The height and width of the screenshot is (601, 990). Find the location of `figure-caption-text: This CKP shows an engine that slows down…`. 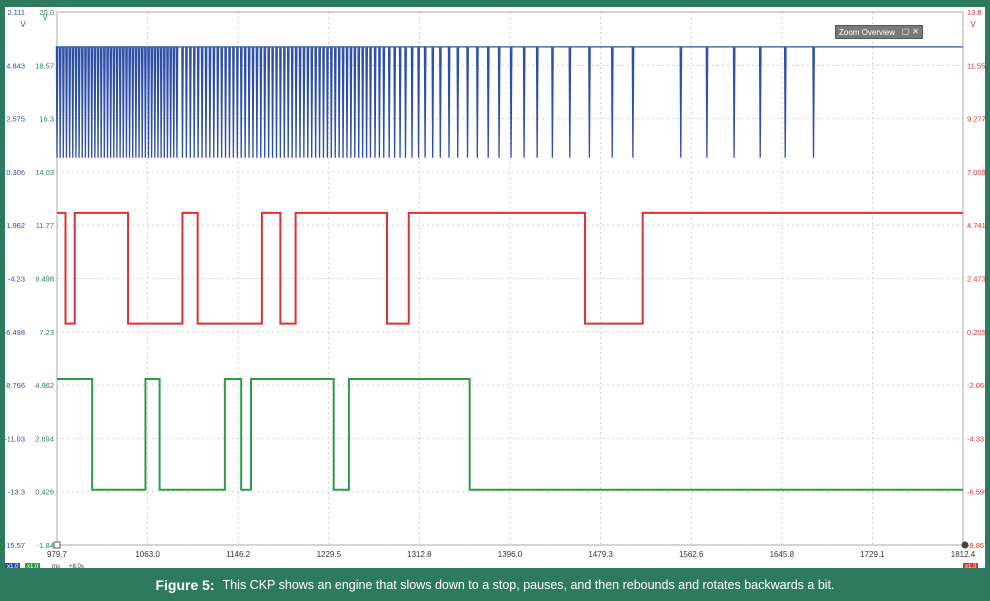

figure-caption-text: This CKP shows an engine that slows down… is located at coordinates (528, 584).